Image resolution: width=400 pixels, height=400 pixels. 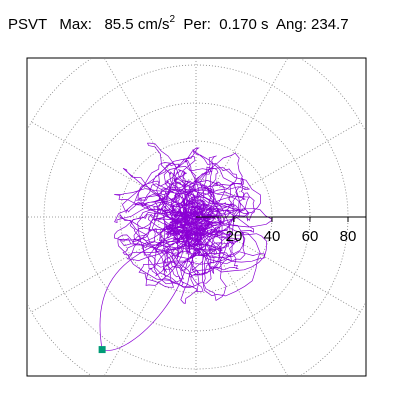 I want to click on radial-tick-label: 20, so click(x=234, y=236).